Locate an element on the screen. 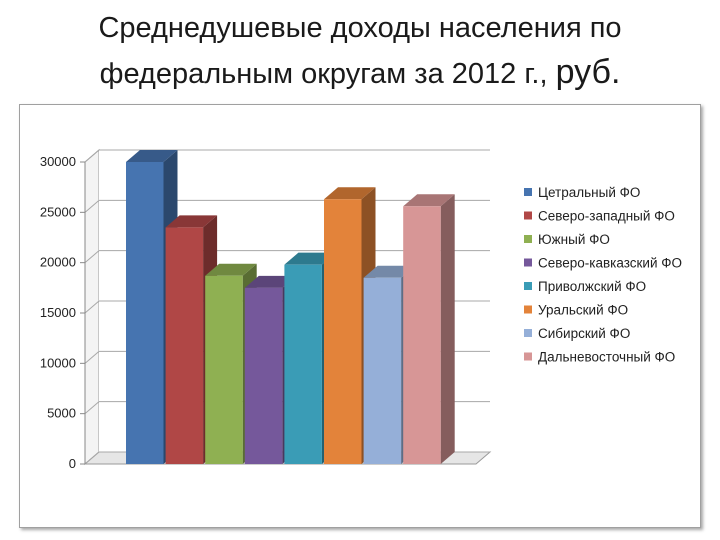  title-line-2: федеральным округам за 2012 г., руб. is located at coordinates (360, 73).